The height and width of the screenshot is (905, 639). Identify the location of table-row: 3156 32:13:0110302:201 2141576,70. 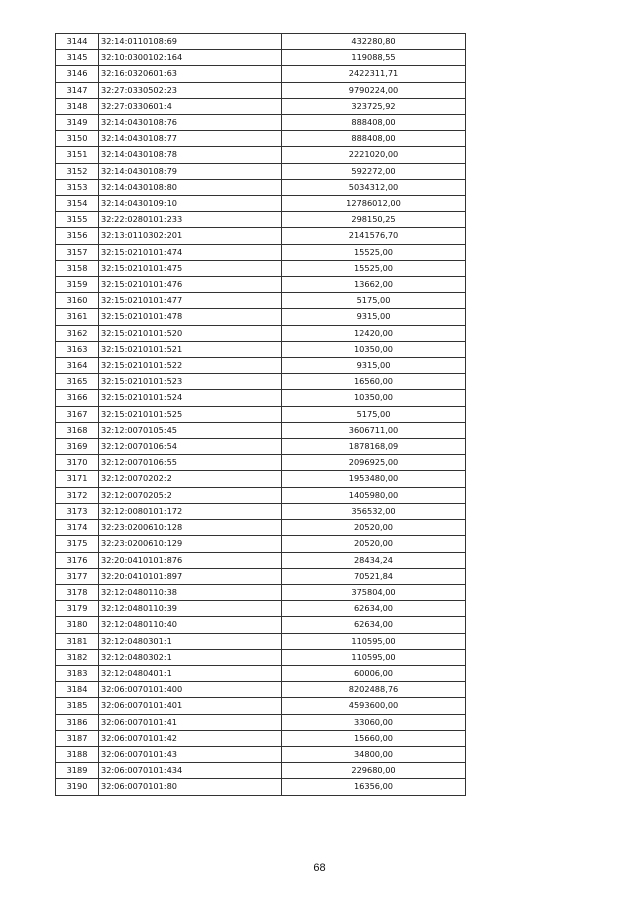
(260, 236).